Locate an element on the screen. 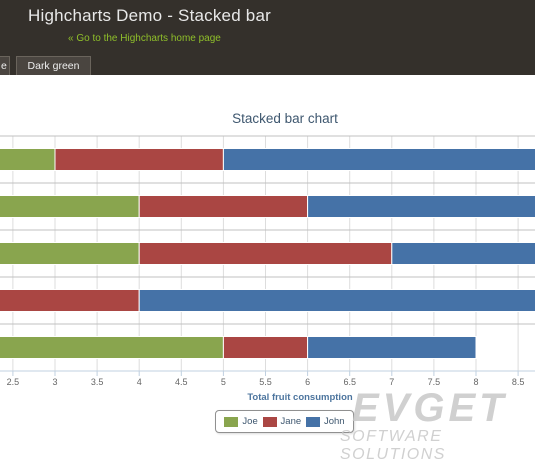 Image resolution: width=535 pixels, height=464 pixels. watermark-tagline: SOFTWARE SOLUTIONS is located at coordinates (393, 445).